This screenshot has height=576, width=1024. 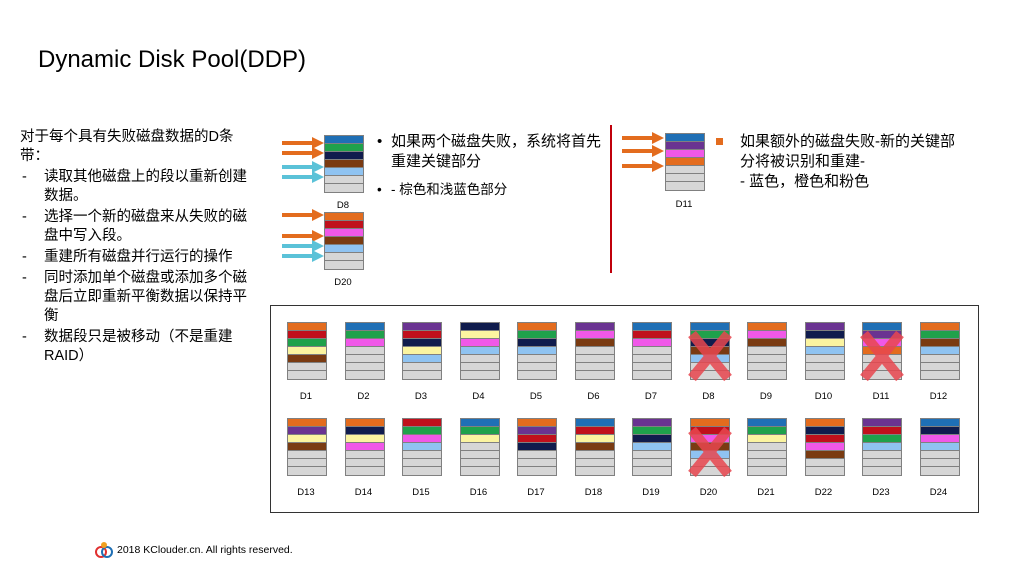 I want to click on disk-label: D10, so click(x=823, y=396).